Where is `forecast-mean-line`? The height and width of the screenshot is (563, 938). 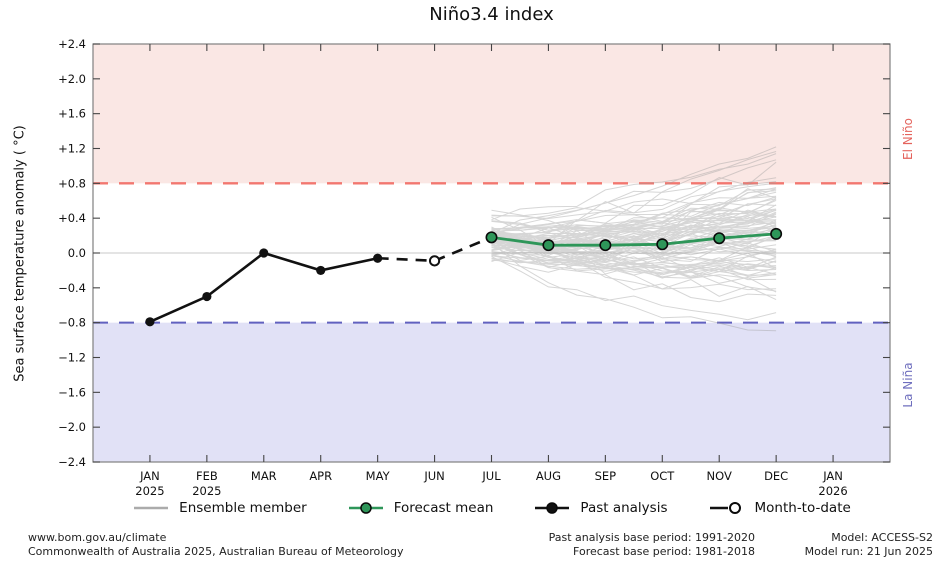 forecast-mean-line is located at coordinates (634, 239).